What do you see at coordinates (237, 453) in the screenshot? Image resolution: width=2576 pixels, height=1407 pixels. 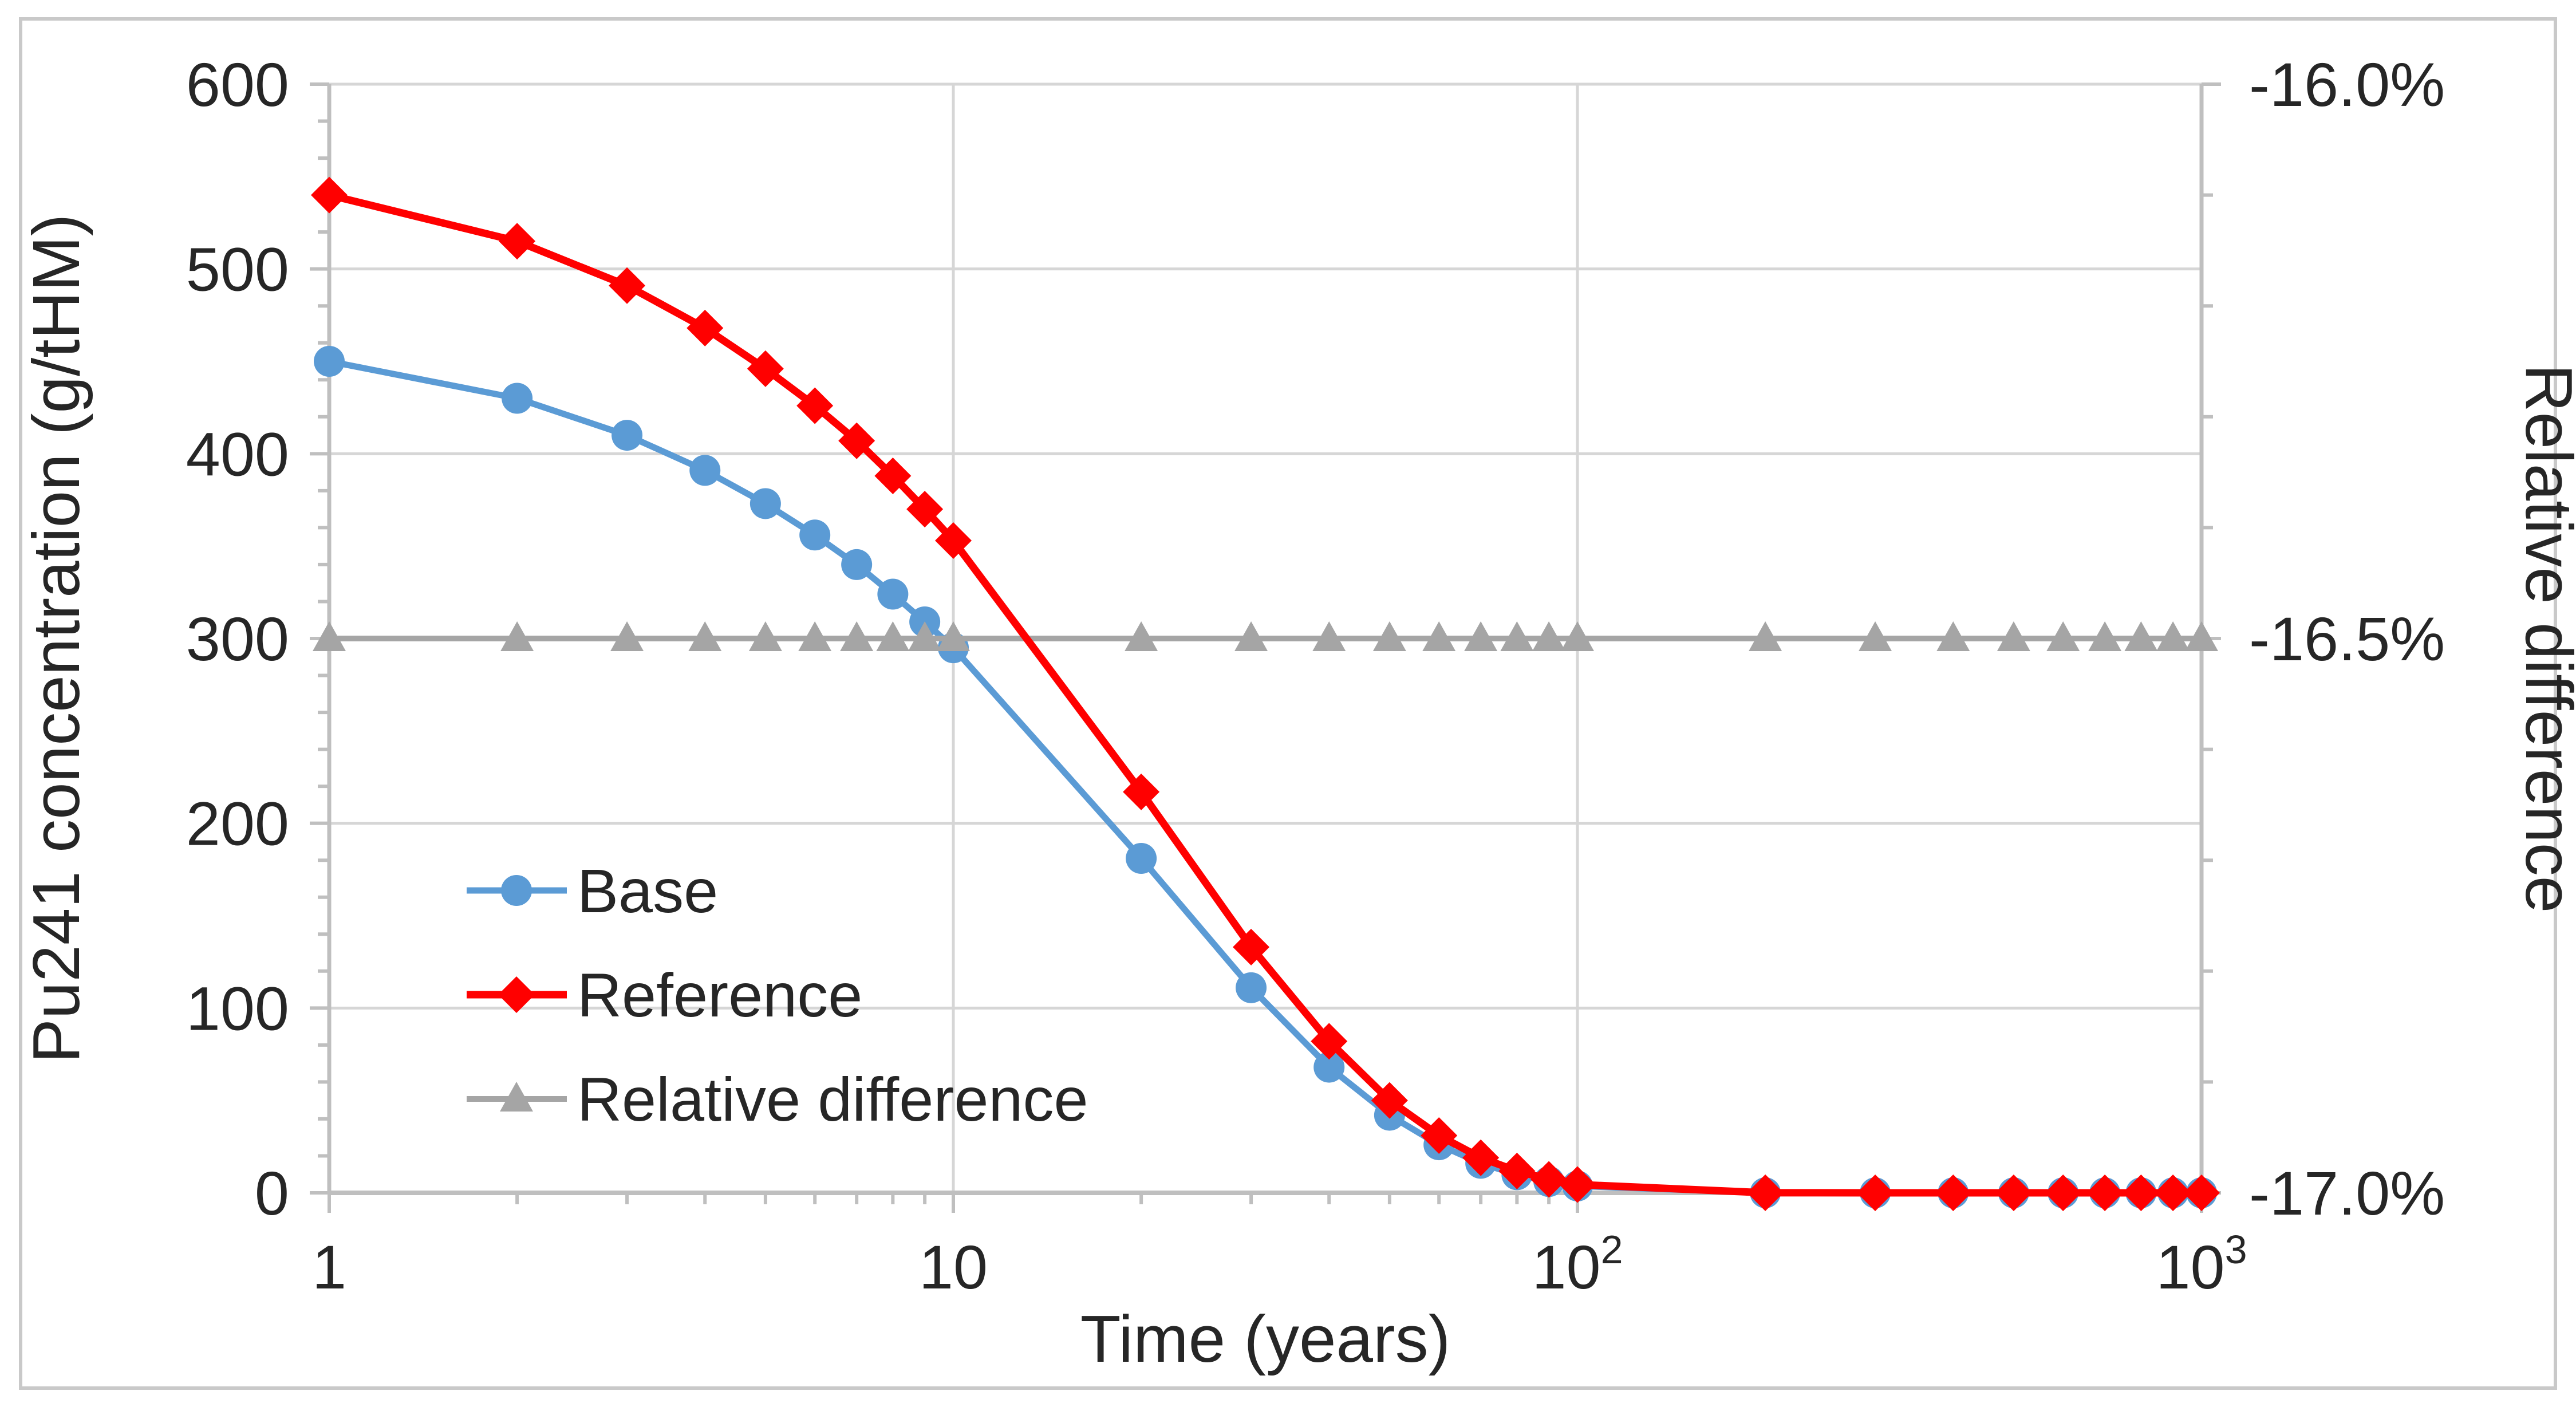 I see `left-axis-tick-label: 400` at bounding box center [237, 453].